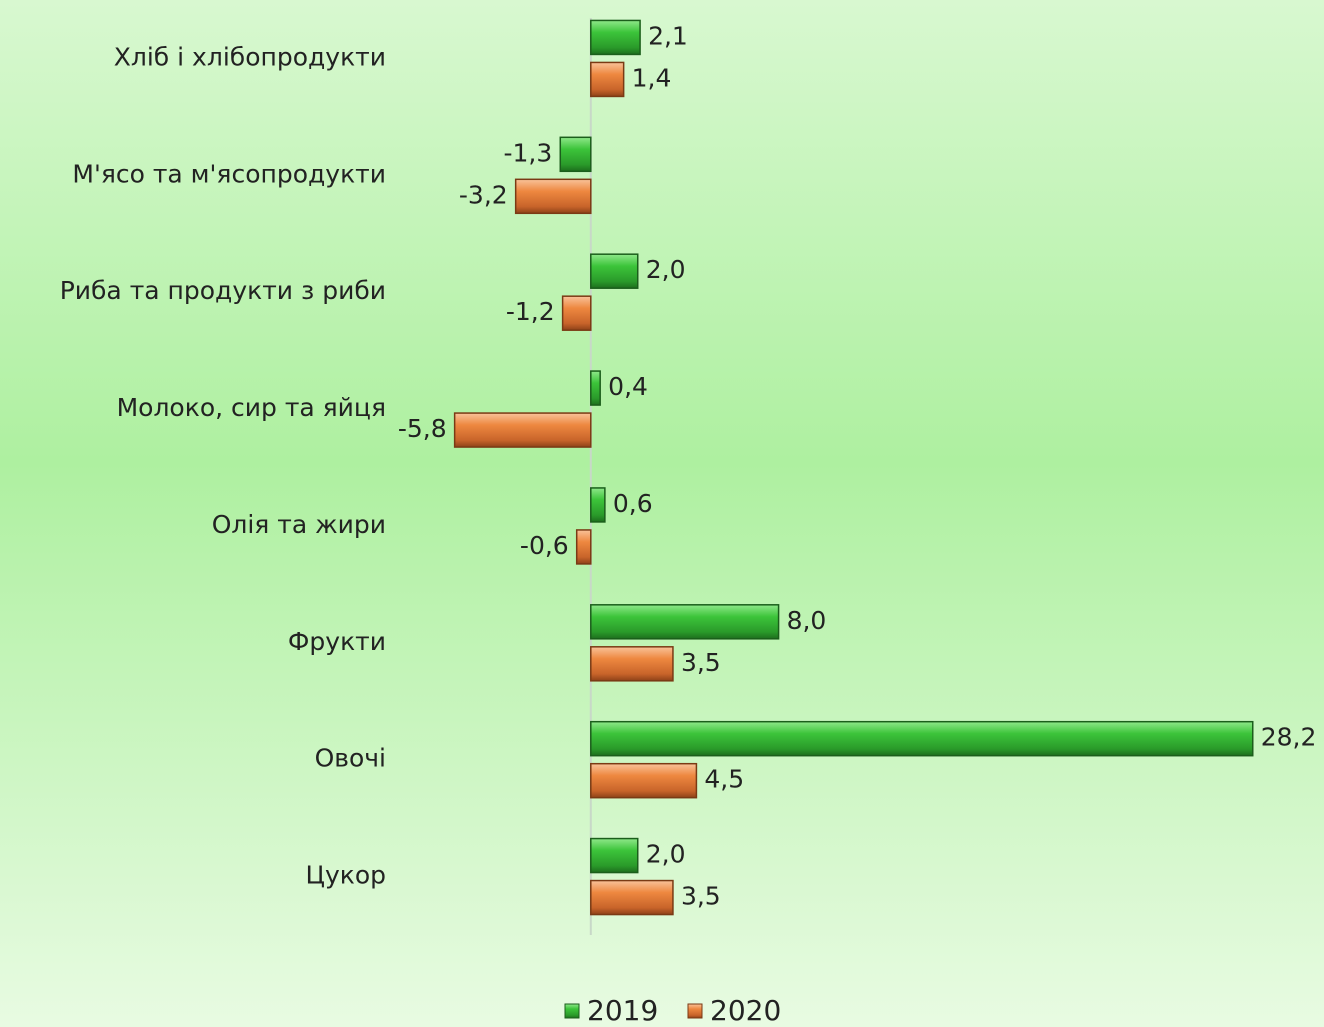  Describe the element at coordinates (633, 503) in the screenshot. I see `data-label: 0,6` at that location.